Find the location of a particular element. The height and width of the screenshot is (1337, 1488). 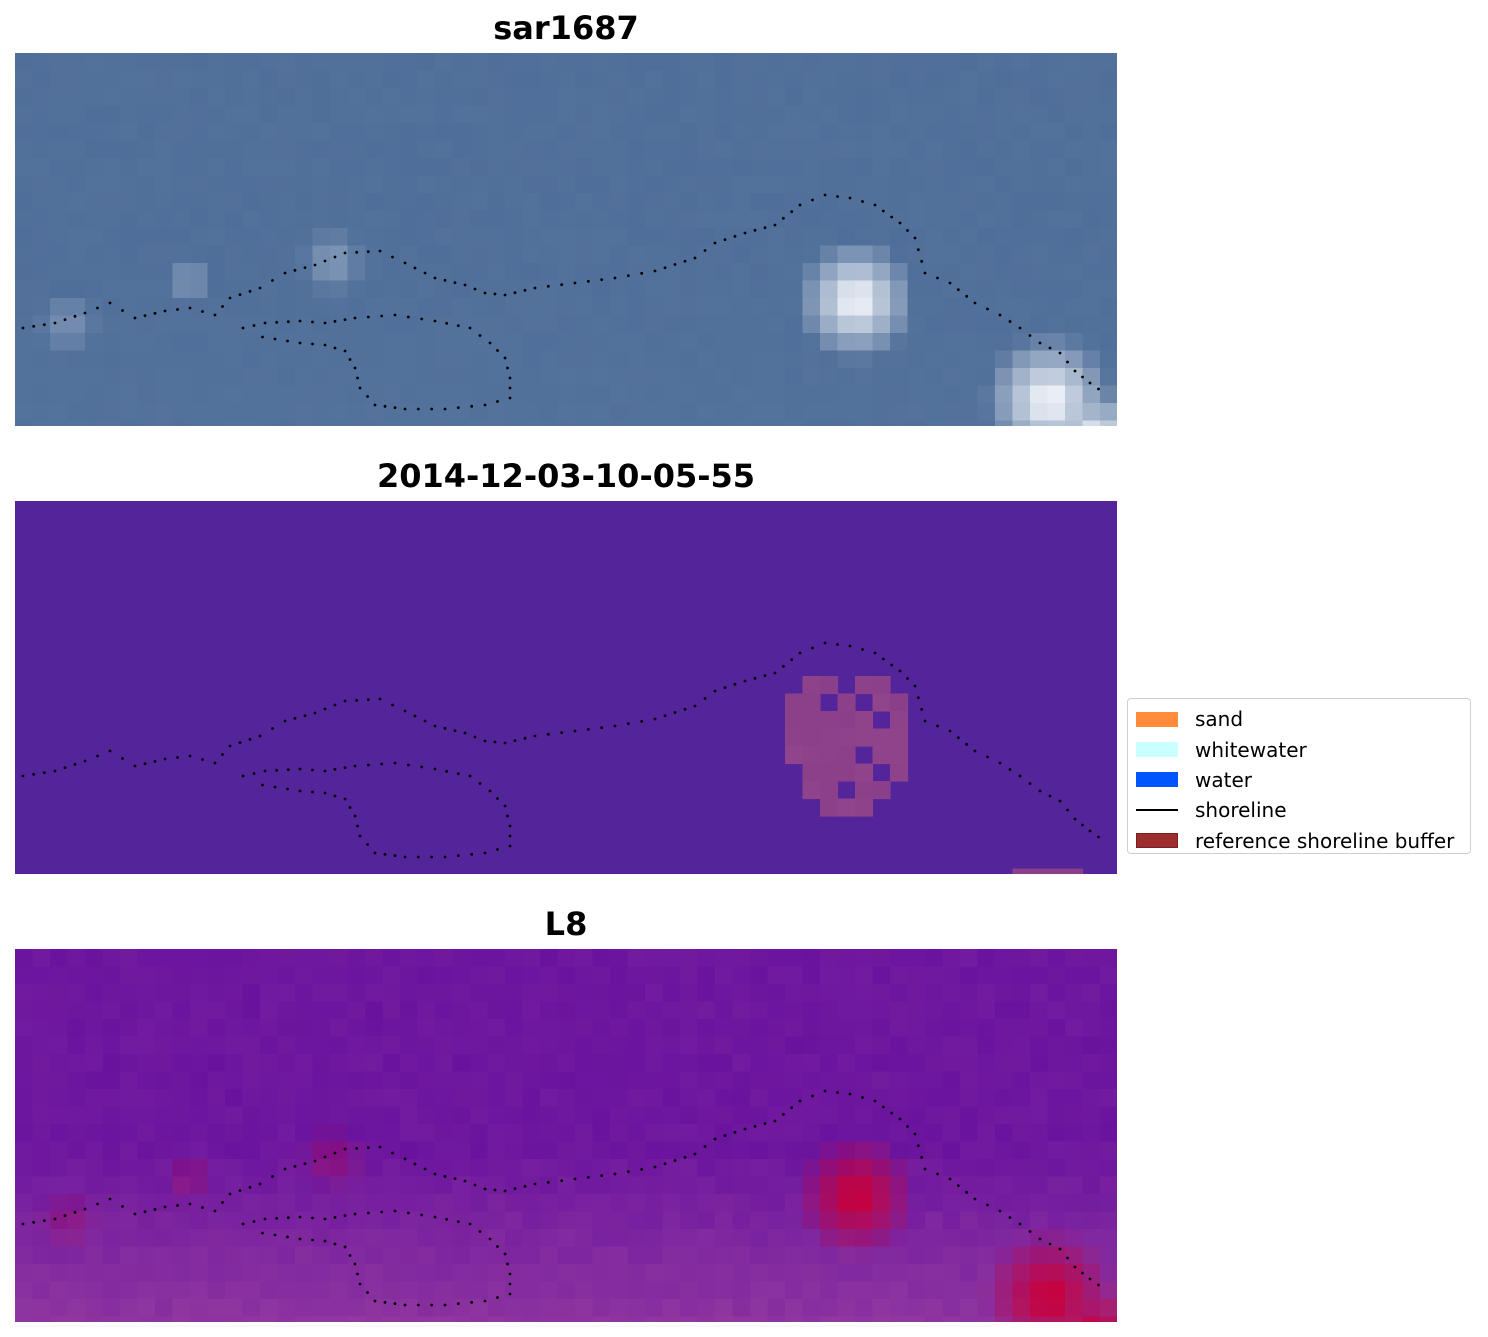

sand-swatch is located at coordinates (1157, 719).